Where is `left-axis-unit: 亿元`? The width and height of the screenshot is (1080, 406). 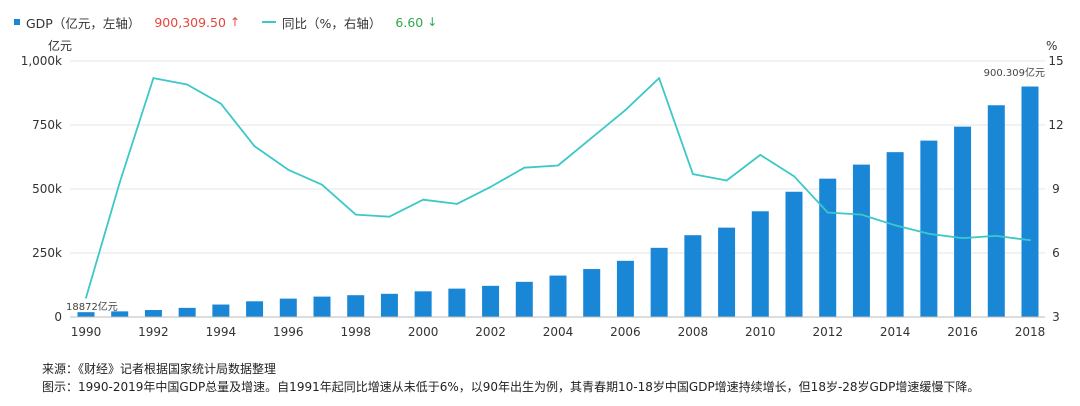 left-axis-unit: 亿元 is located at coordinates (60, 45).